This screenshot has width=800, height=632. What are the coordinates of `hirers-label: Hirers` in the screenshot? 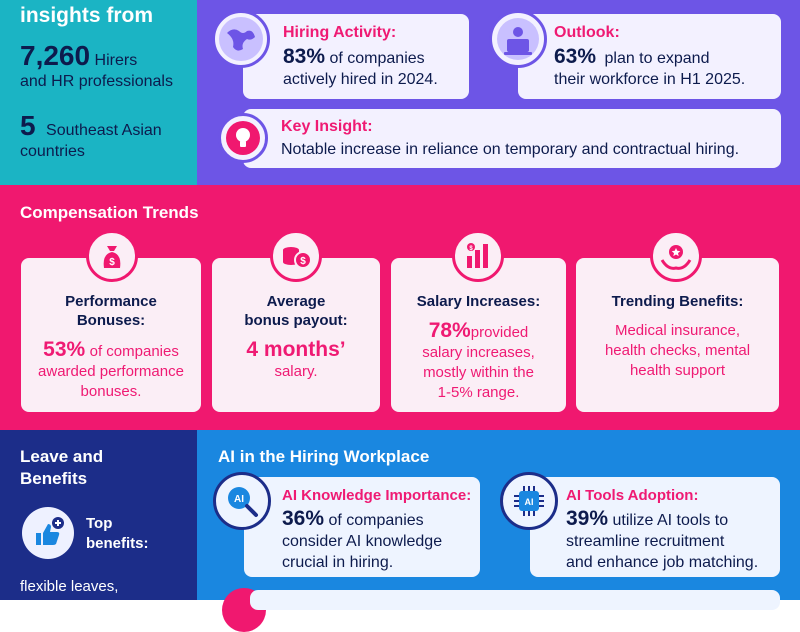 It's located at (116, 60).